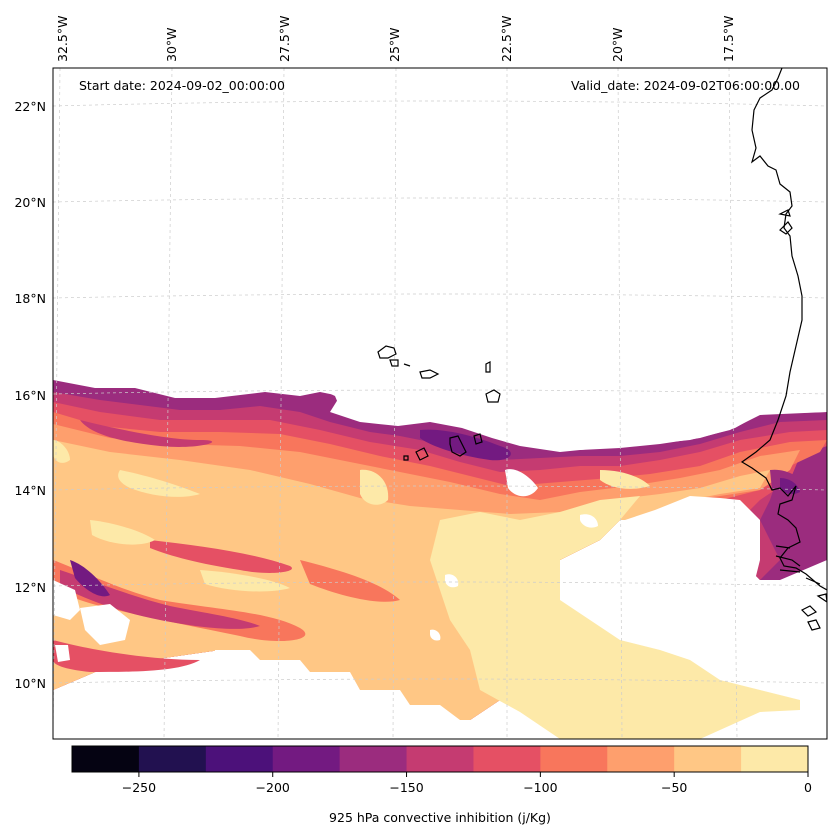 The height and width of the screenshot is (836, 837). Describe the element at coordinates (182, 85) in the screenshot. I see `start-date-label: Start date: 2024-09-02_00:00:00` at that location.